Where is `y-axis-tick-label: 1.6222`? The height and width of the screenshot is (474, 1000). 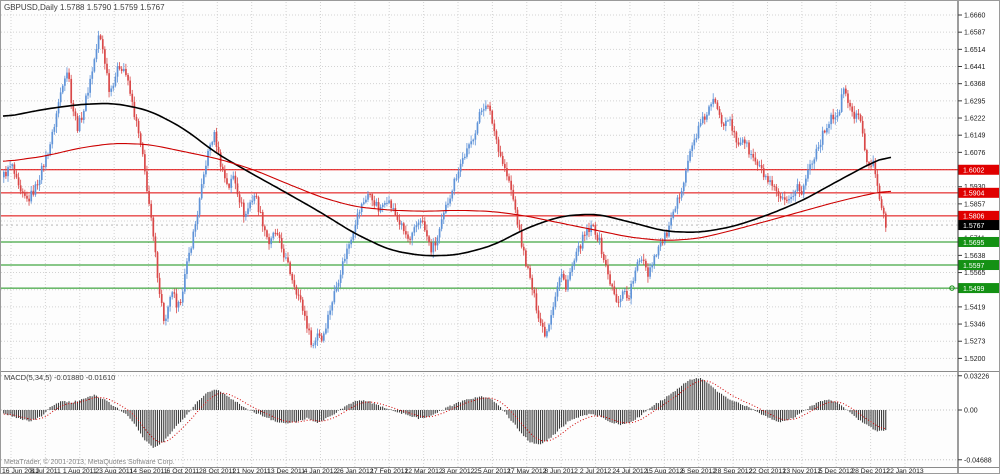 y-axis-tick-label: 1.6222 is located at coordinates (975, 119).